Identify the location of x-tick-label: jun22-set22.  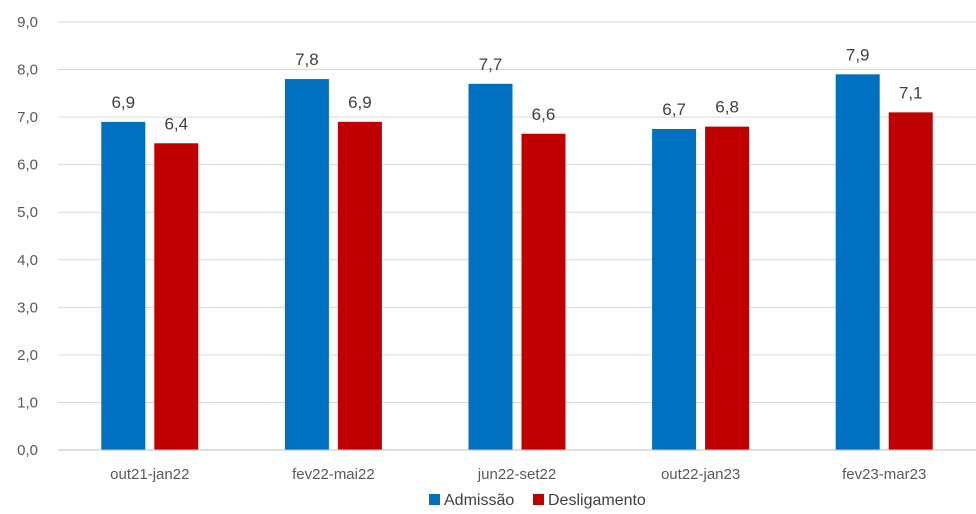
(516, 474).